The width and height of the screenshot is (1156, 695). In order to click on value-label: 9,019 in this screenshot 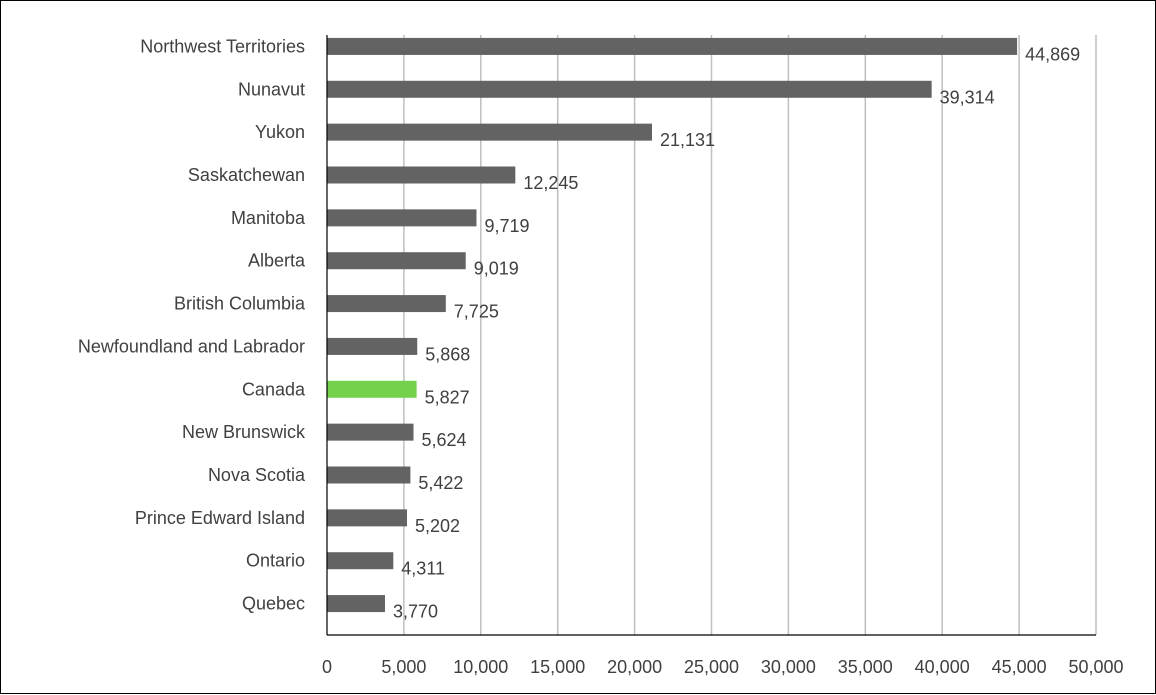, I will do `click(496, 269)`.